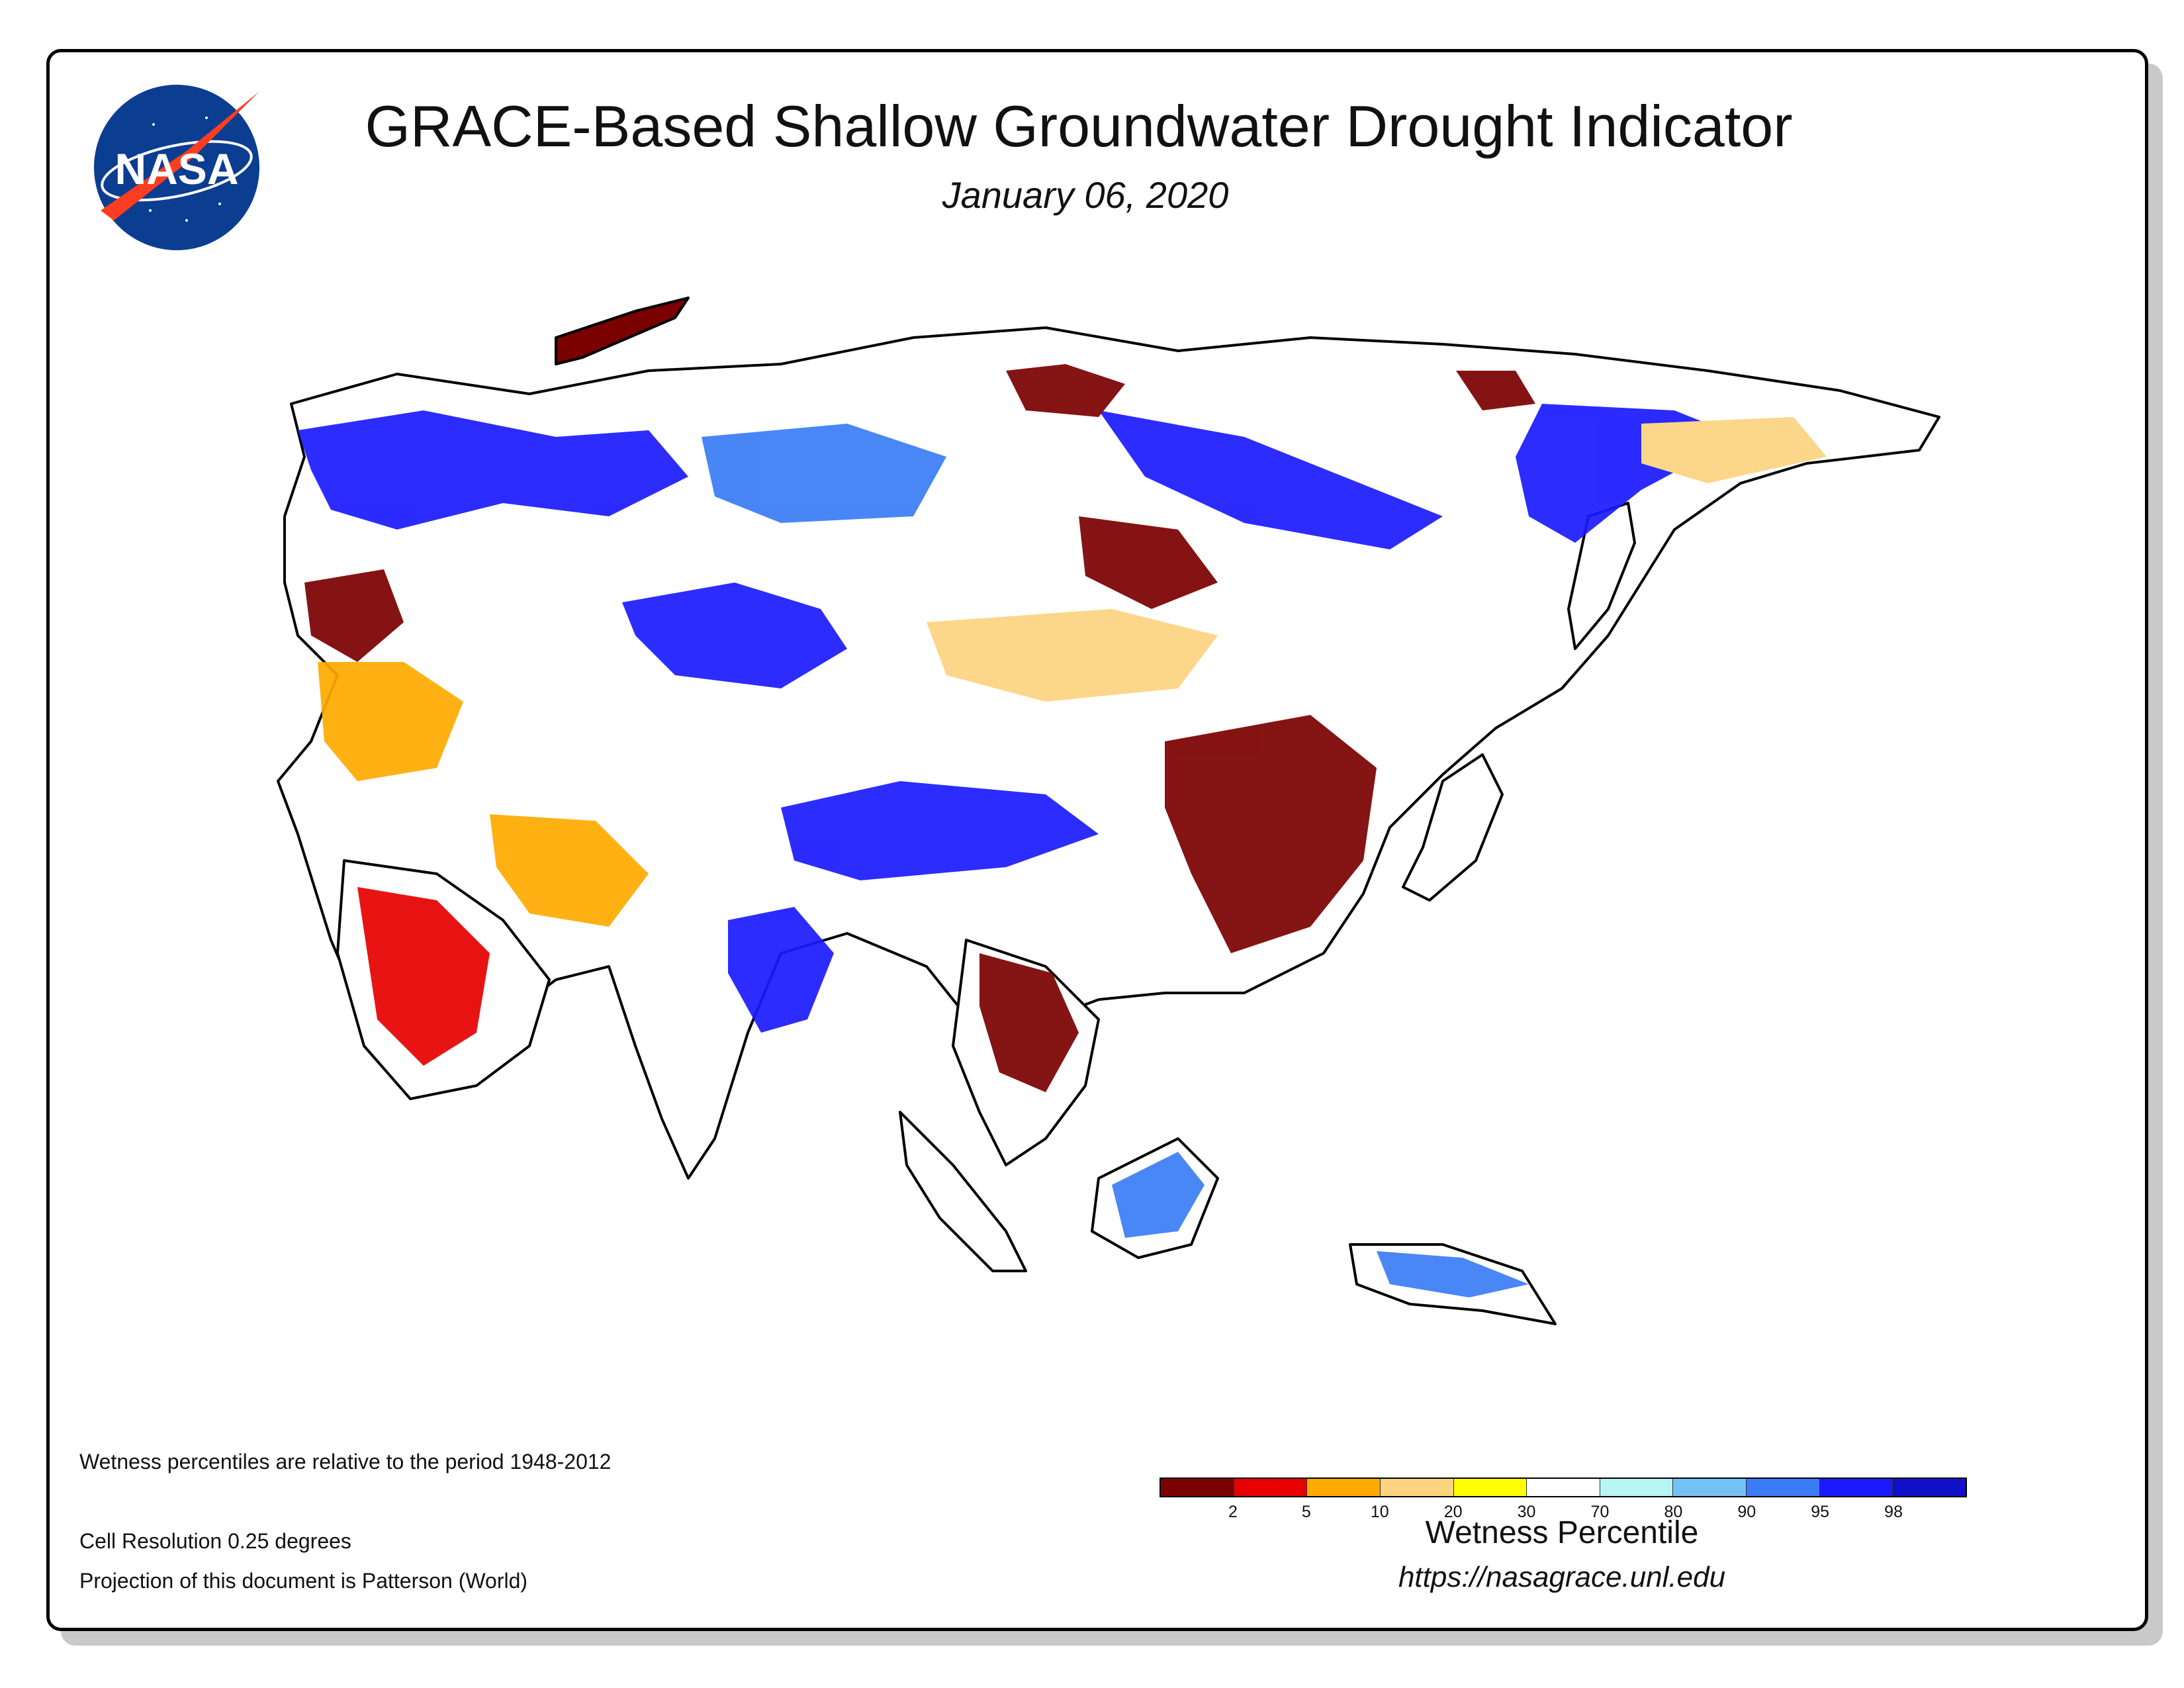 Image resolution: width=2184 pixels, height=1688 pixels. What do you see at coordinates (1601, 576) in the screenshot?
I see `land-kamchatka` at bounding box center [1601, 576].